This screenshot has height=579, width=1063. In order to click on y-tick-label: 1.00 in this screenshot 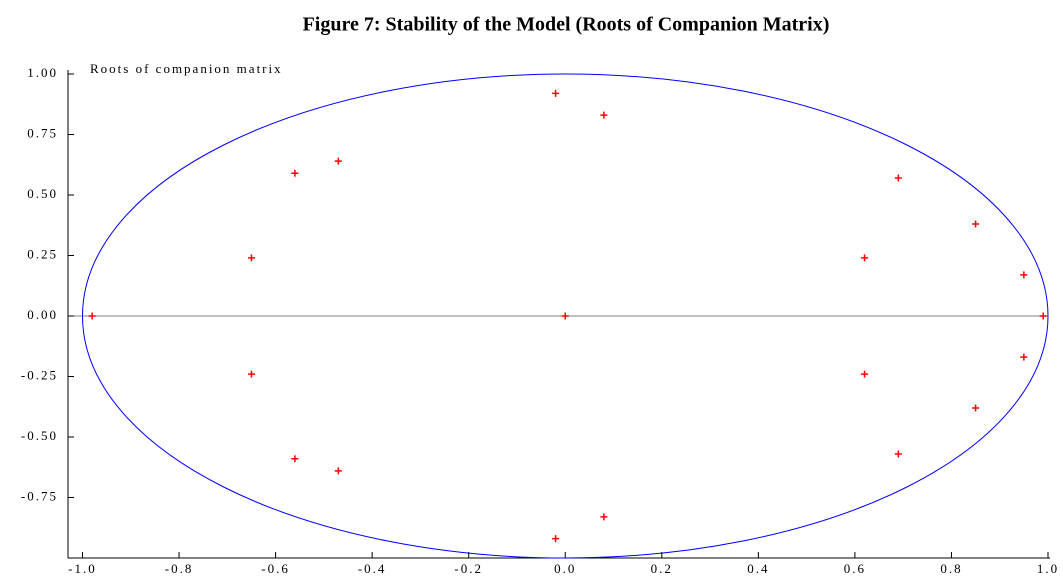, I will do `click(42, 72)`.